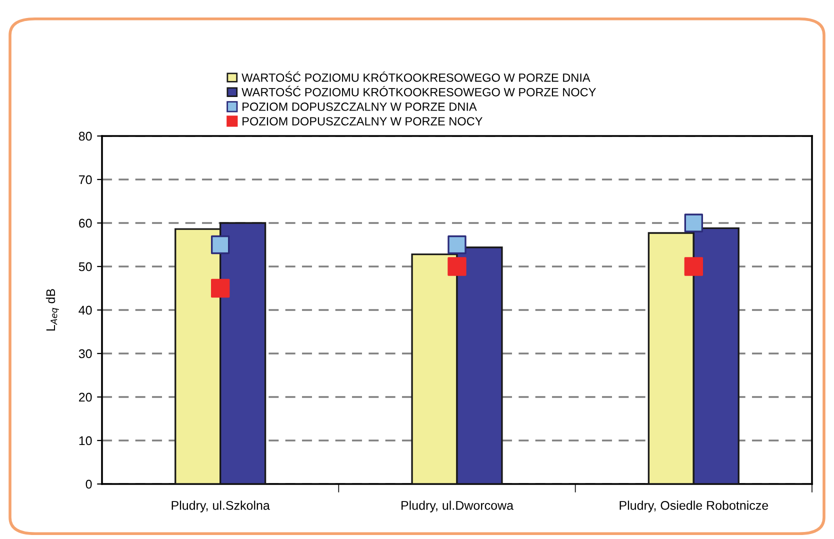 The width and height of the screenshot is (834, 539). What do you see at coordinates (89, 484) in the screenshot?
I see `y-tick-label: 0` at bounding box center [89, 484].